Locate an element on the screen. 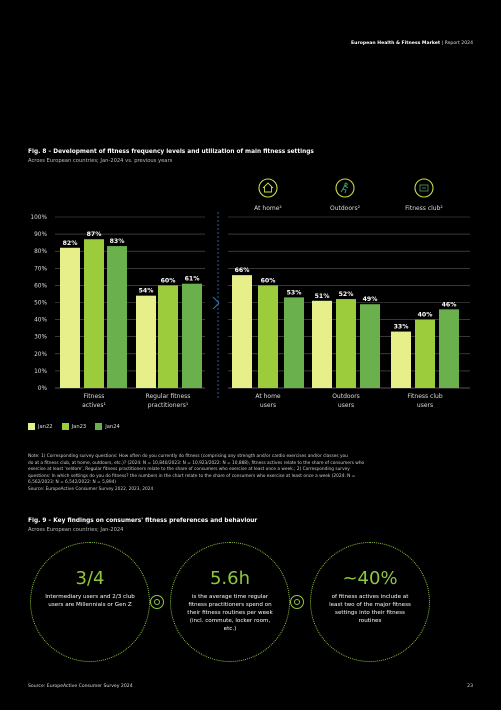 Image resolution: width=501 pixels, height=710 pixels. chevron-right-icon is located at coordinates (216, 303).